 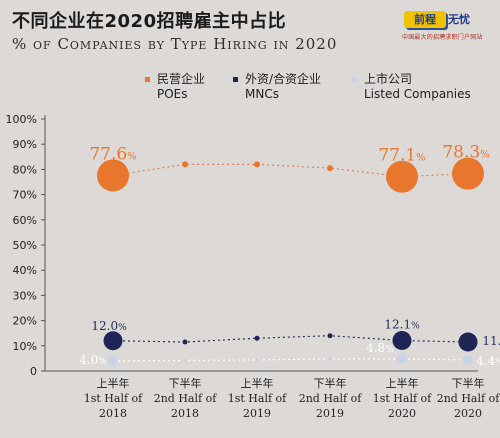 I want to click on chart-title-en: % of Companies by Type Hiring in 2020, so click(x=175, y=44).